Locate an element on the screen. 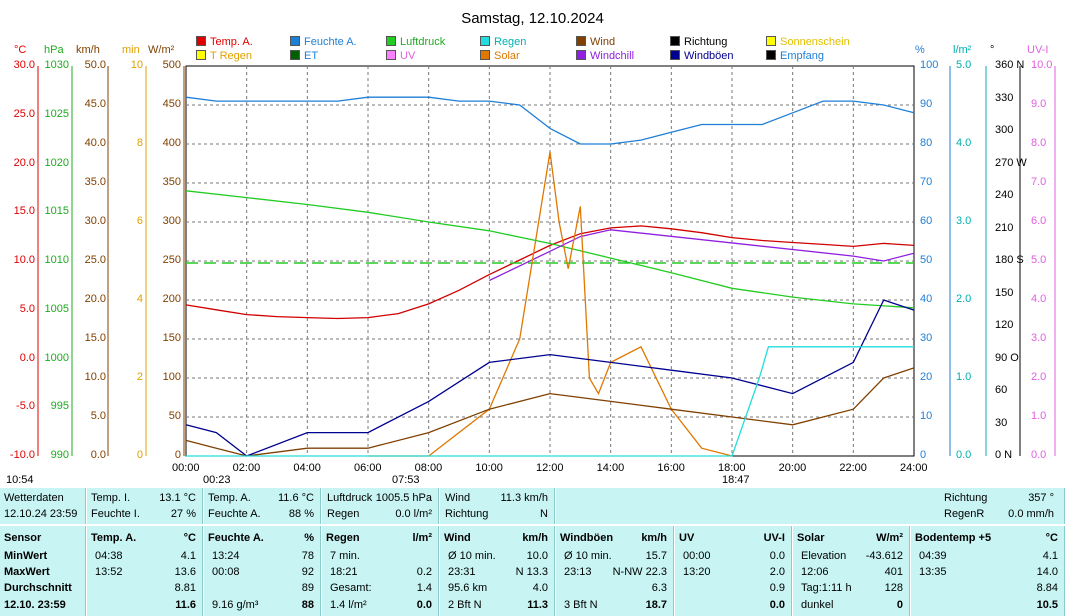 The height and width of the screenshot is (616, 1065). legend-item: Feuchte A. is located at coordinates (323, 42).